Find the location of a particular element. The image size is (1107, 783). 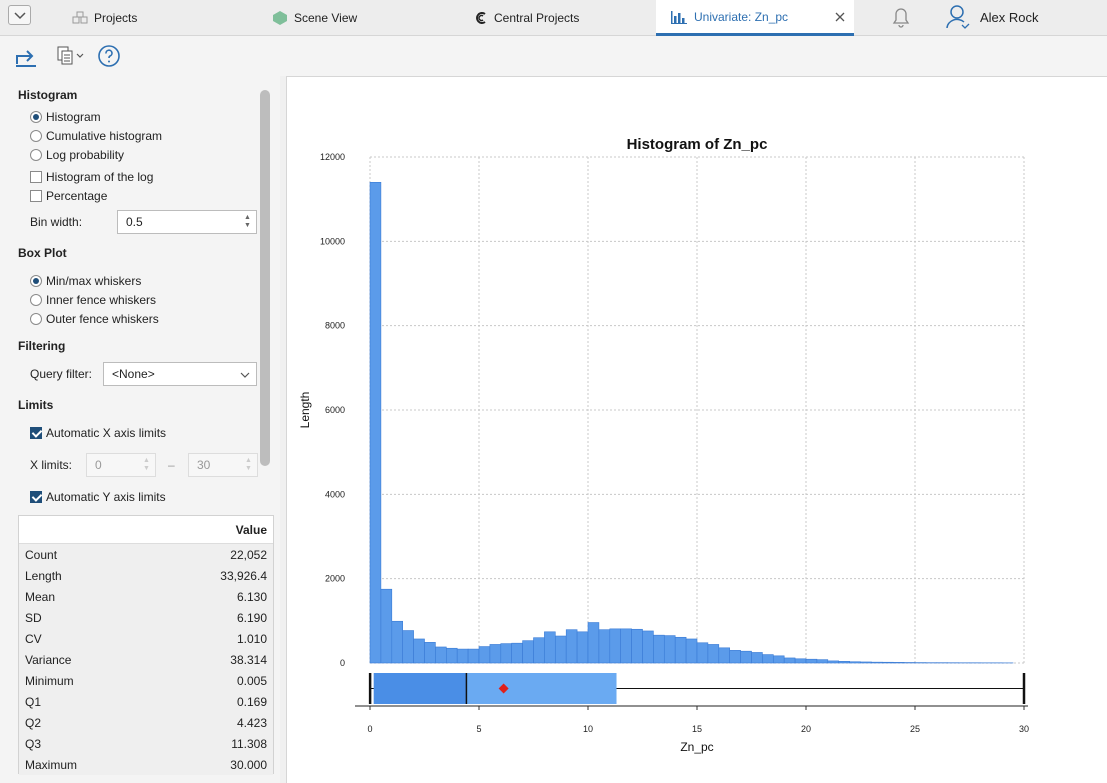

stats-row: Mean 6.130 is located at coordinates (146, 596).